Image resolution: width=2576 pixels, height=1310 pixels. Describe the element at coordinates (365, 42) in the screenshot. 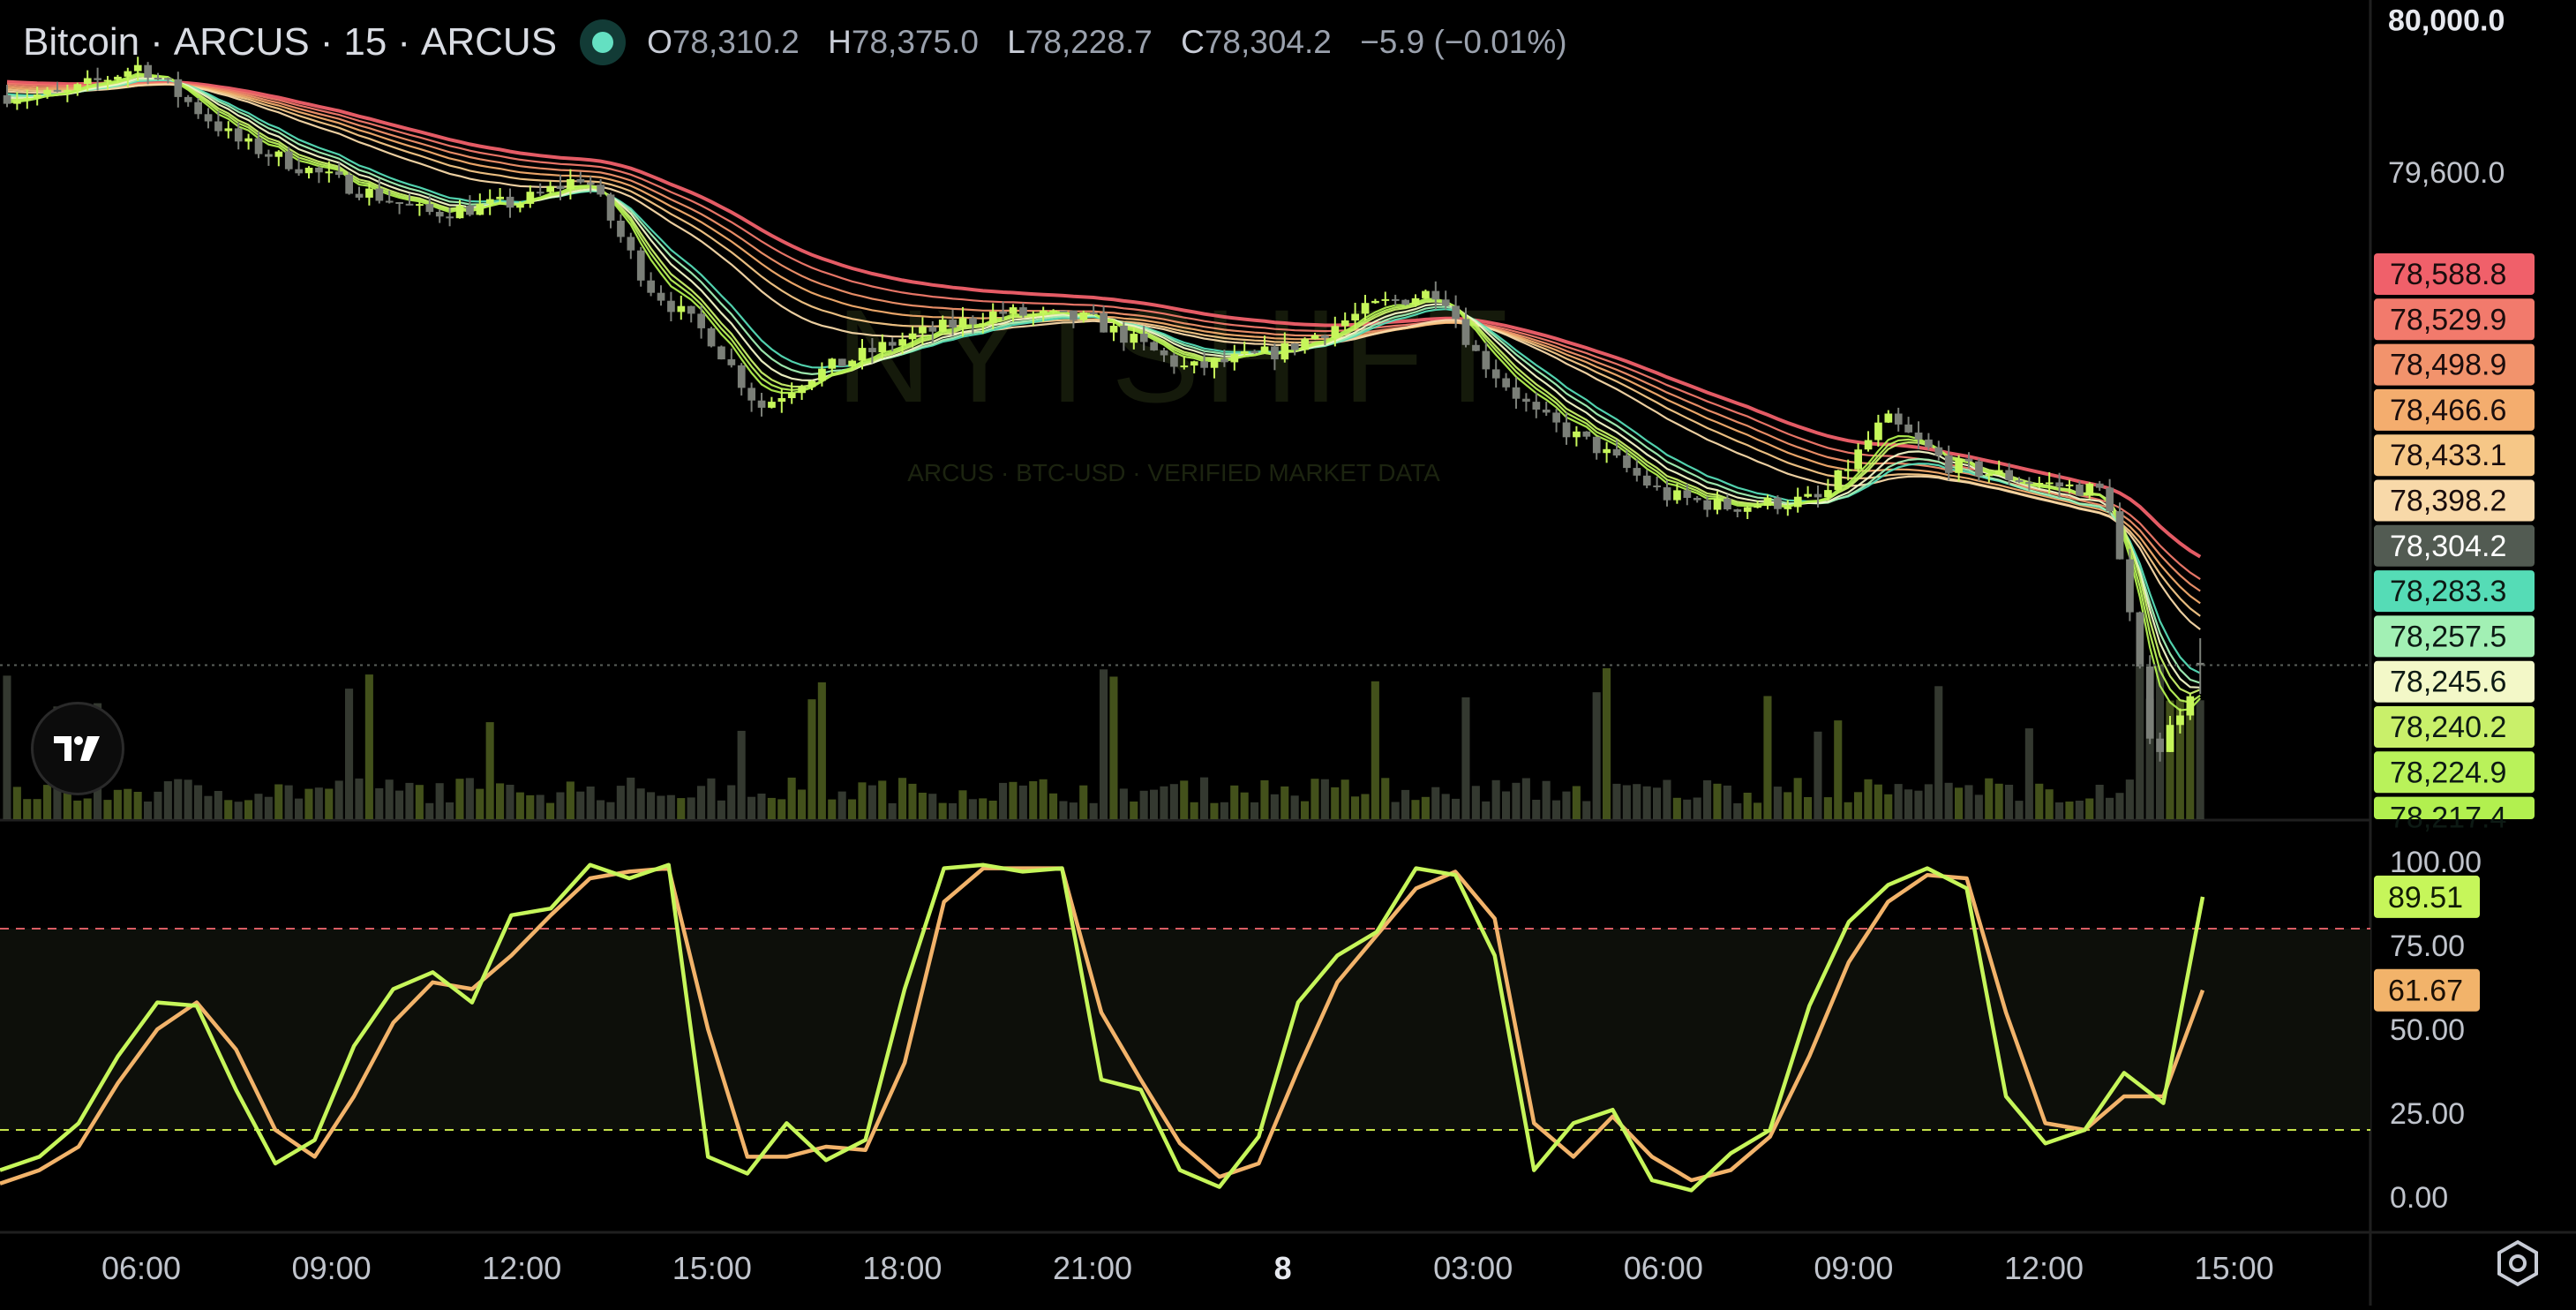

I see `interval-label: 15` at that location.